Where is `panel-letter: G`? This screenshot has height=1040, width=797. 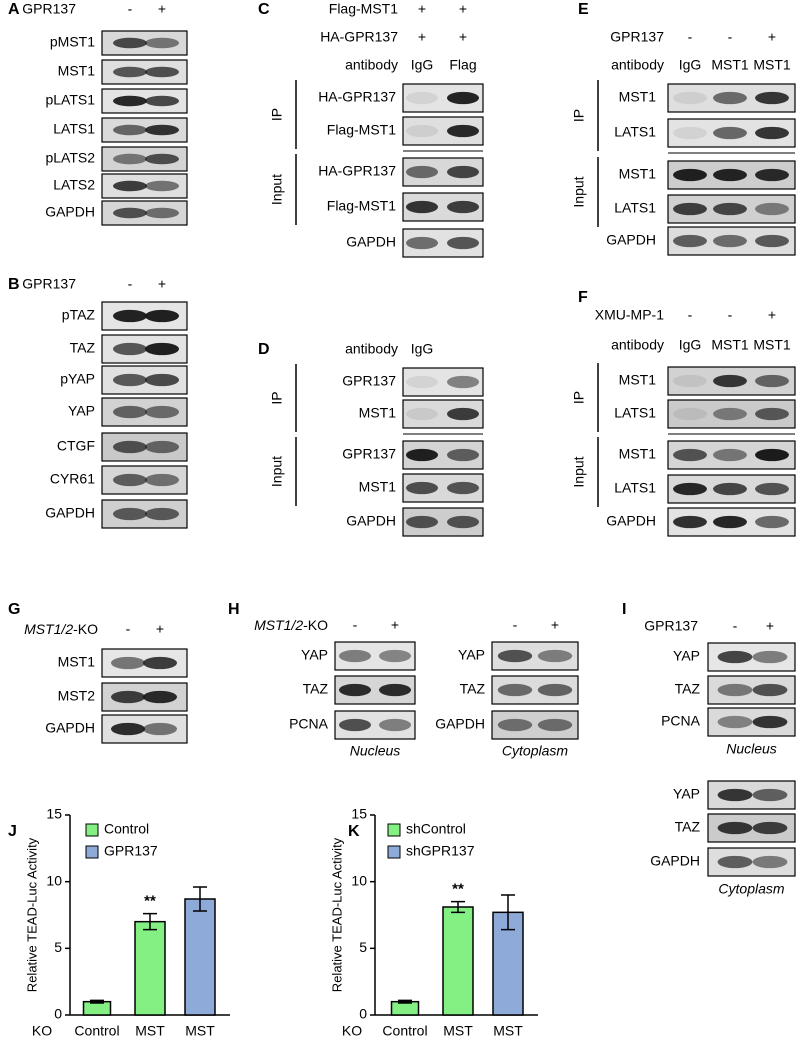
panel-letter: G is located at coordinates (14, 609).